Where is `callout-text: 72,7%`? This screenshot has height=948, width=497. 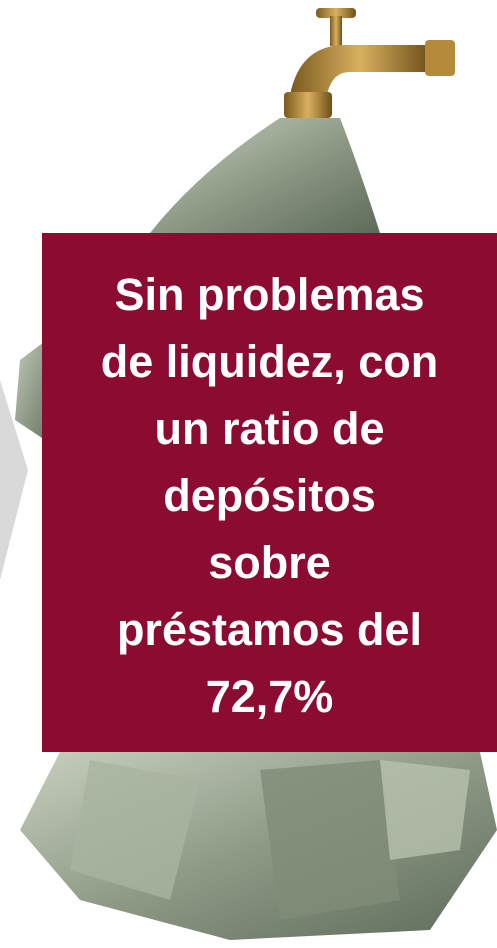
callout-text: 72,7% is located at coordinates (269, 696).